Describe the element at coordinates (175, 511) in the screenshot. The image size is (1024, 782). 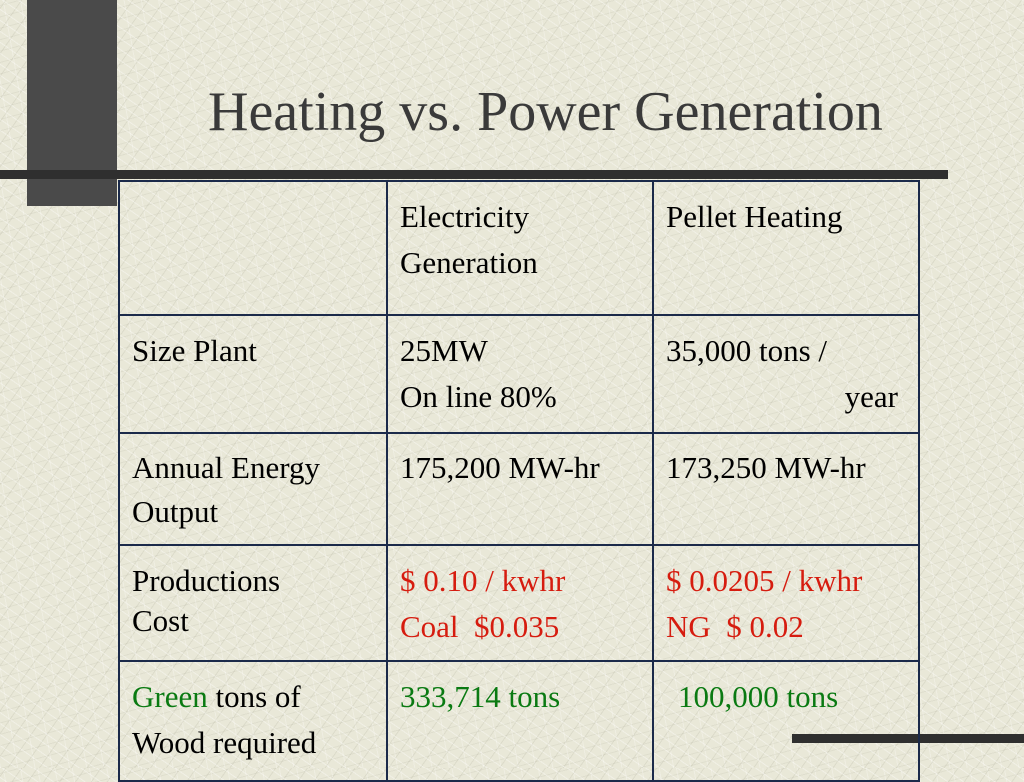
I see `annual-energy-label-line2: Output` at that location.